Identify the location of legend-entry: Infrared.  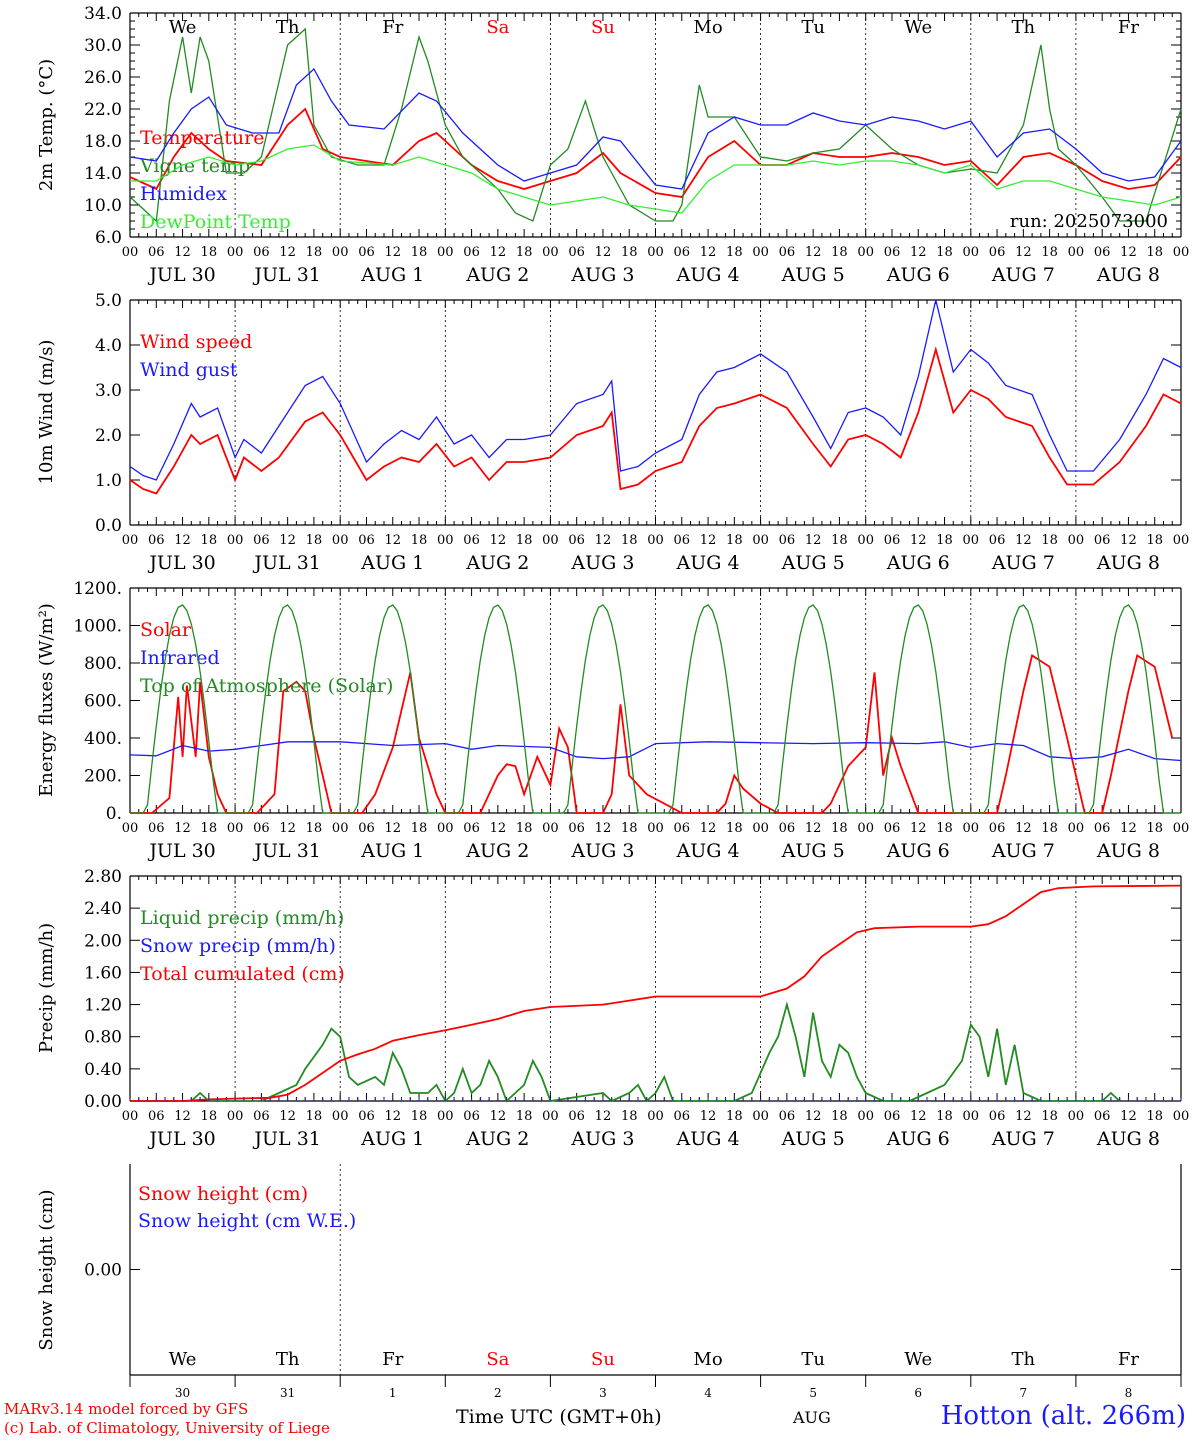
(180, 658).